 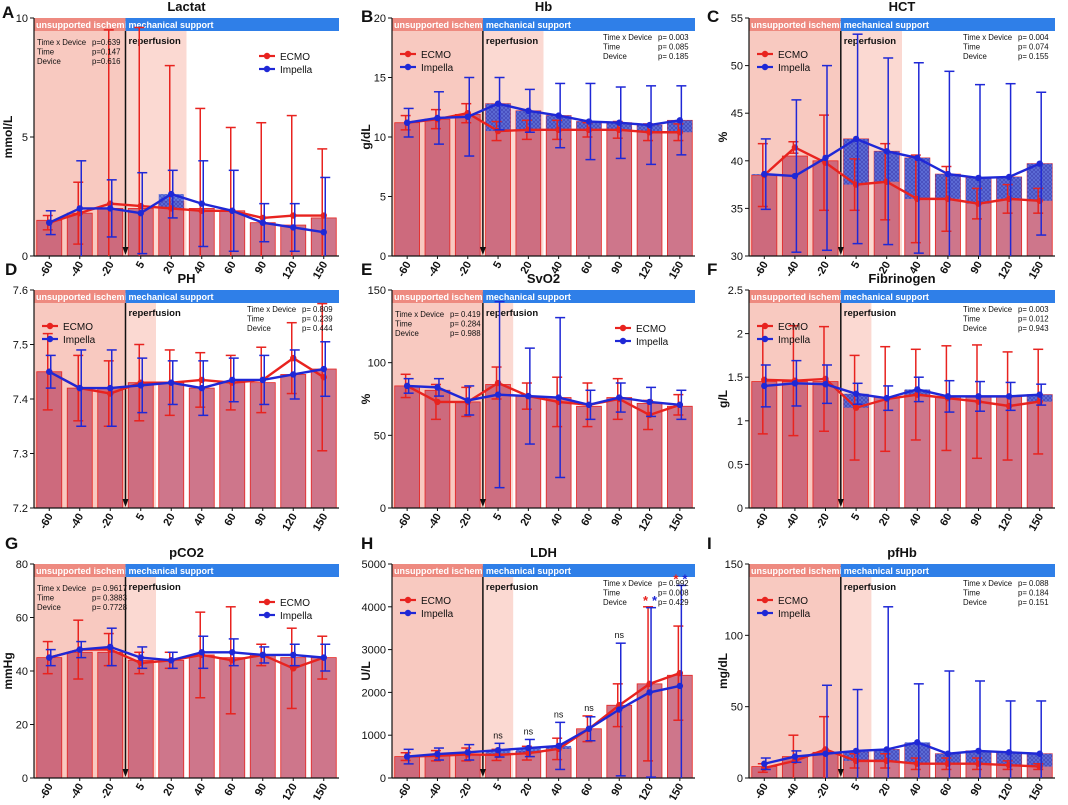 What do you see at coordinates (261, 520) in the screenshot?
I see `x-tick-label: 90` at bounding box center [261, 520].